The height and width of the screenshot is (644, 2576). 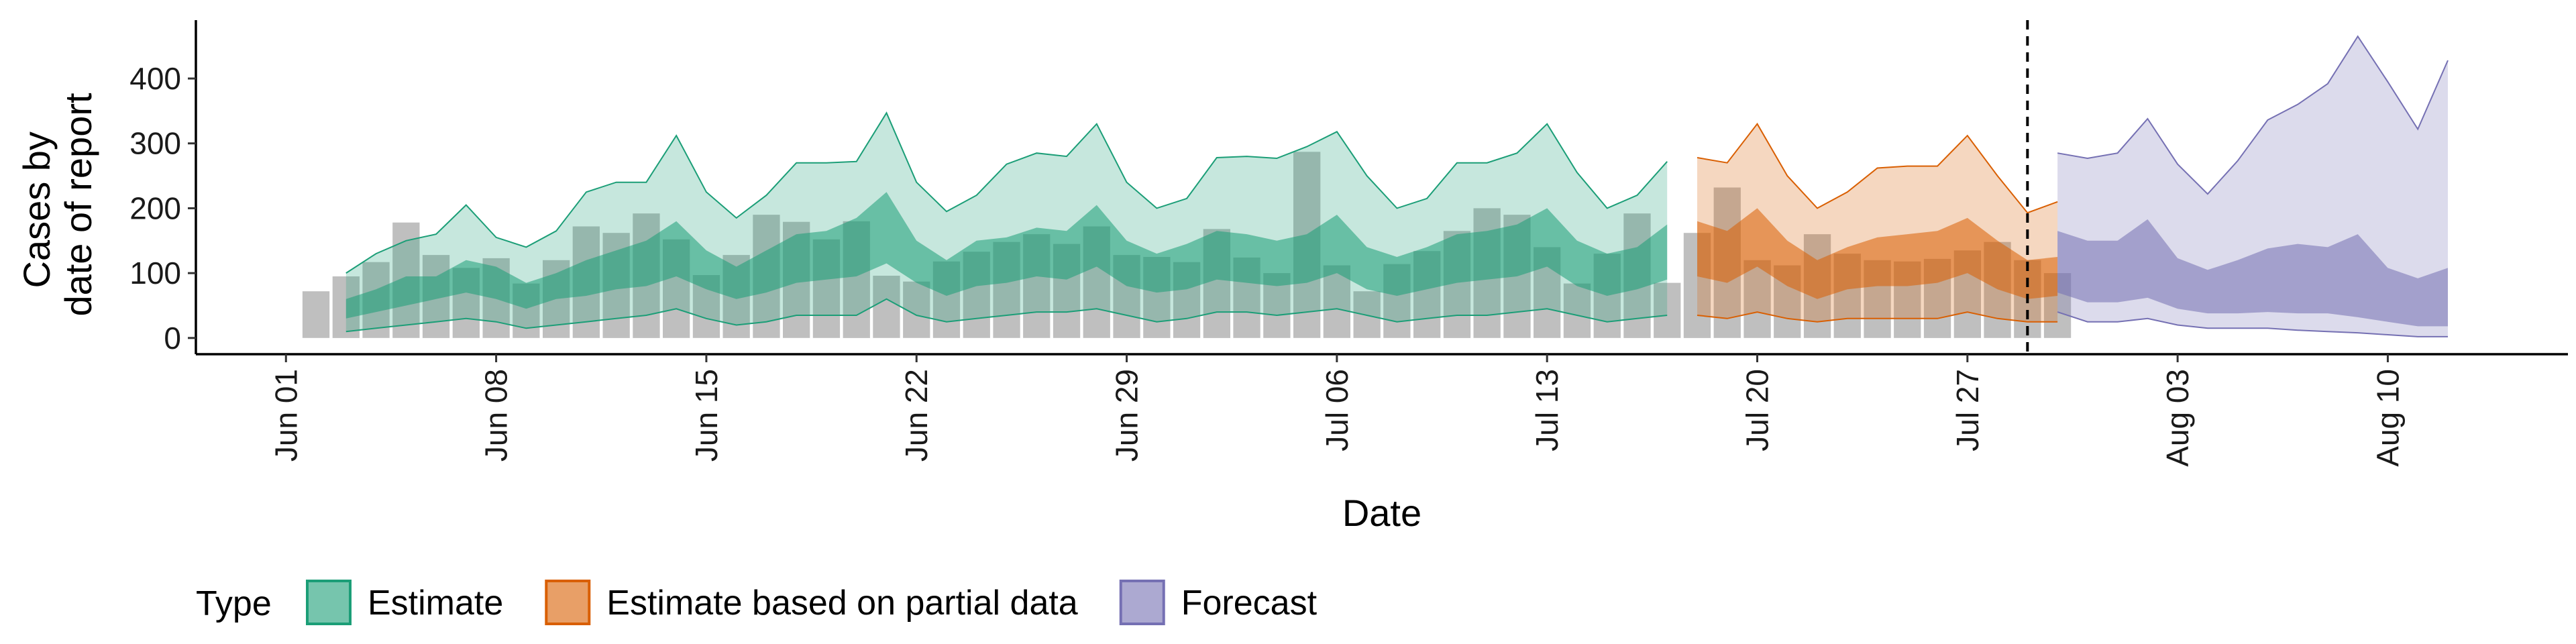 What do you see at coordinates (435, 603) in the screenshot?
I see `legend-label: Estimate` at bounding box center [435, 603].